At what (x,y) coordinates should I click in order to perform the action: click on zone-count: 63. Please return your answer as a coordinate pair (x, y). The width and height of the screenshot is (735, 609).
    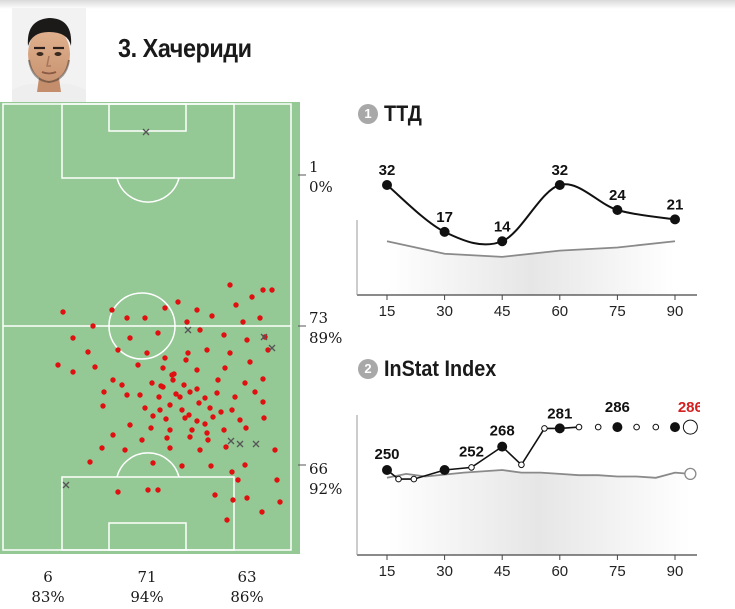
    Looking at the image, I should click on (247, 577).